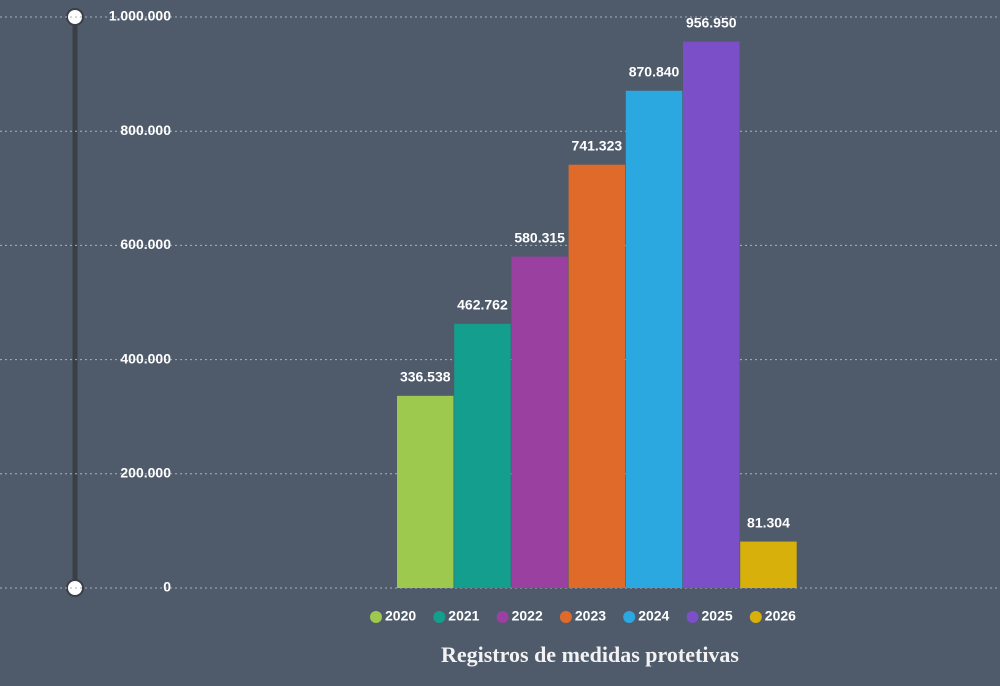 This screenshot has width=1000, height=686. Describe the element at coordinates (145, 358) in the screenshot. I see `y-tick-label: 400.000` at that location.